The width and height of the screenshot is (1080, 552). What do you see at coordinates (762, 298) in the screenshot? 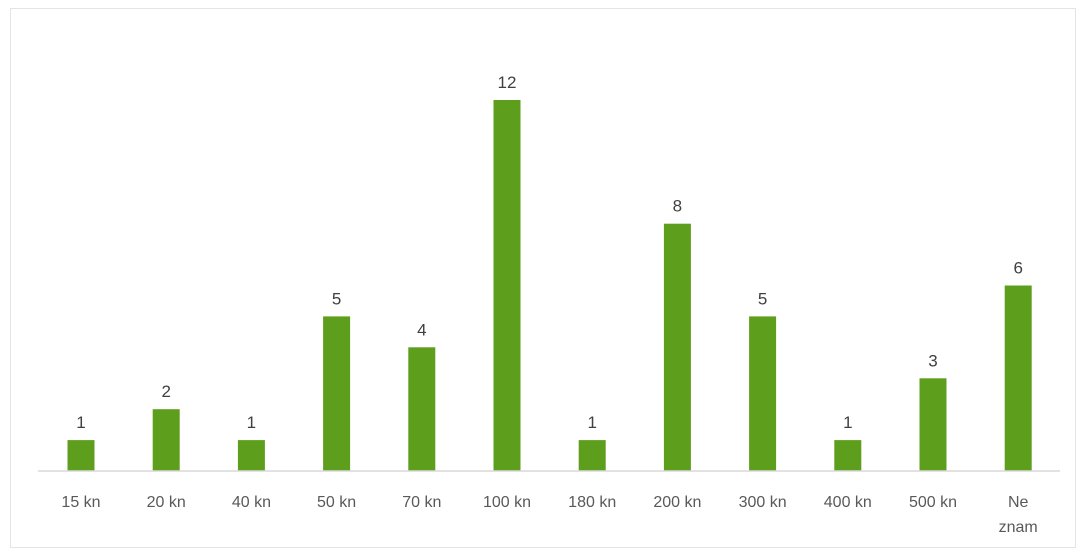
I see `value-label-8: 5` at bounding box center [762, 298].